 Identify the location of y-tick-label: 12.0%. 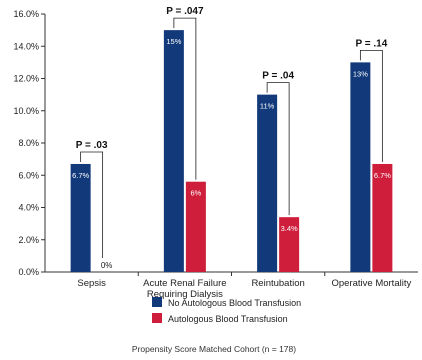
(26, 79).